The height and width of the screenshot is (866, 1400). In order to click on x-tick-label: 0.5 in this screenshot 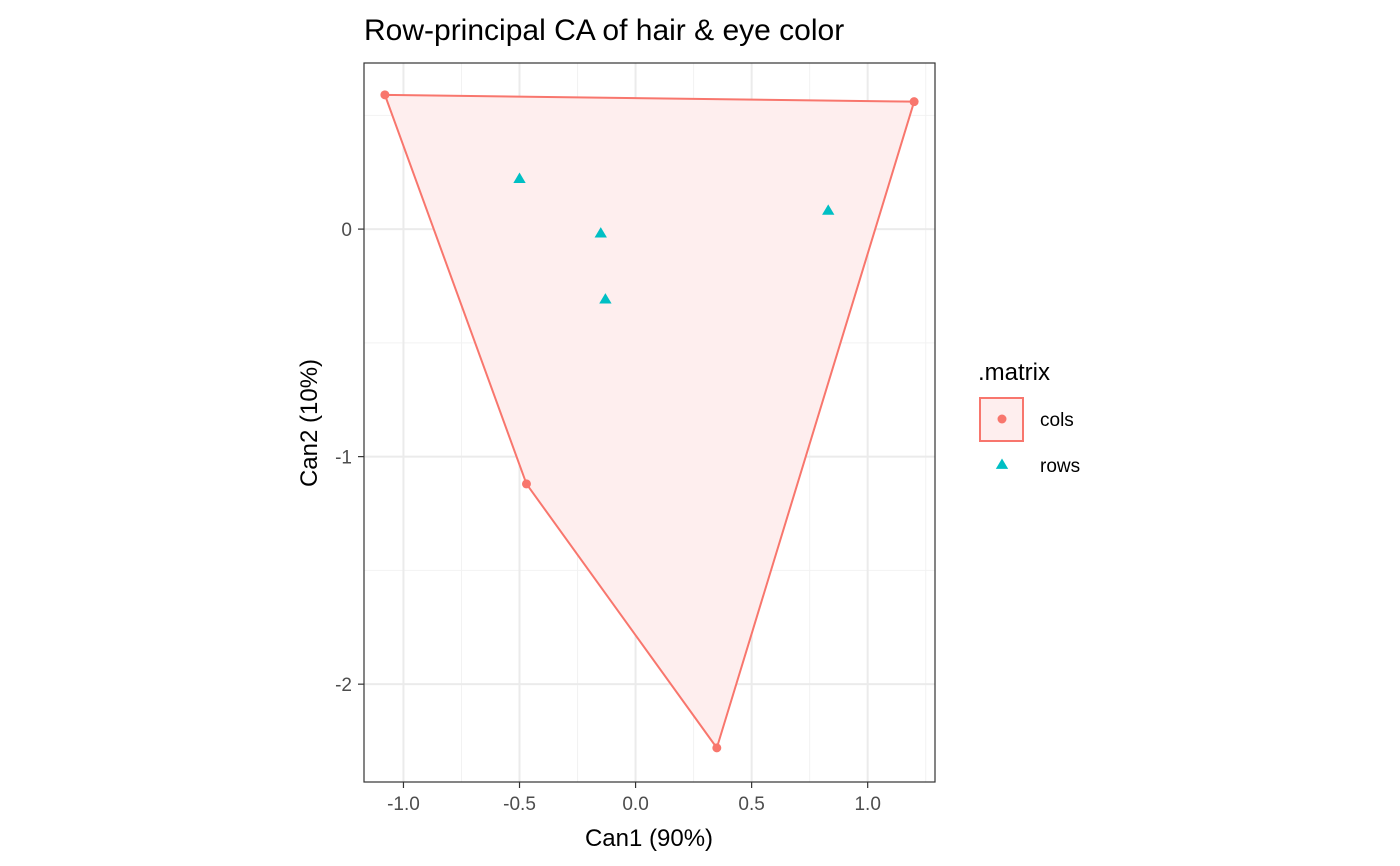, I will do `click(751, 804)`.